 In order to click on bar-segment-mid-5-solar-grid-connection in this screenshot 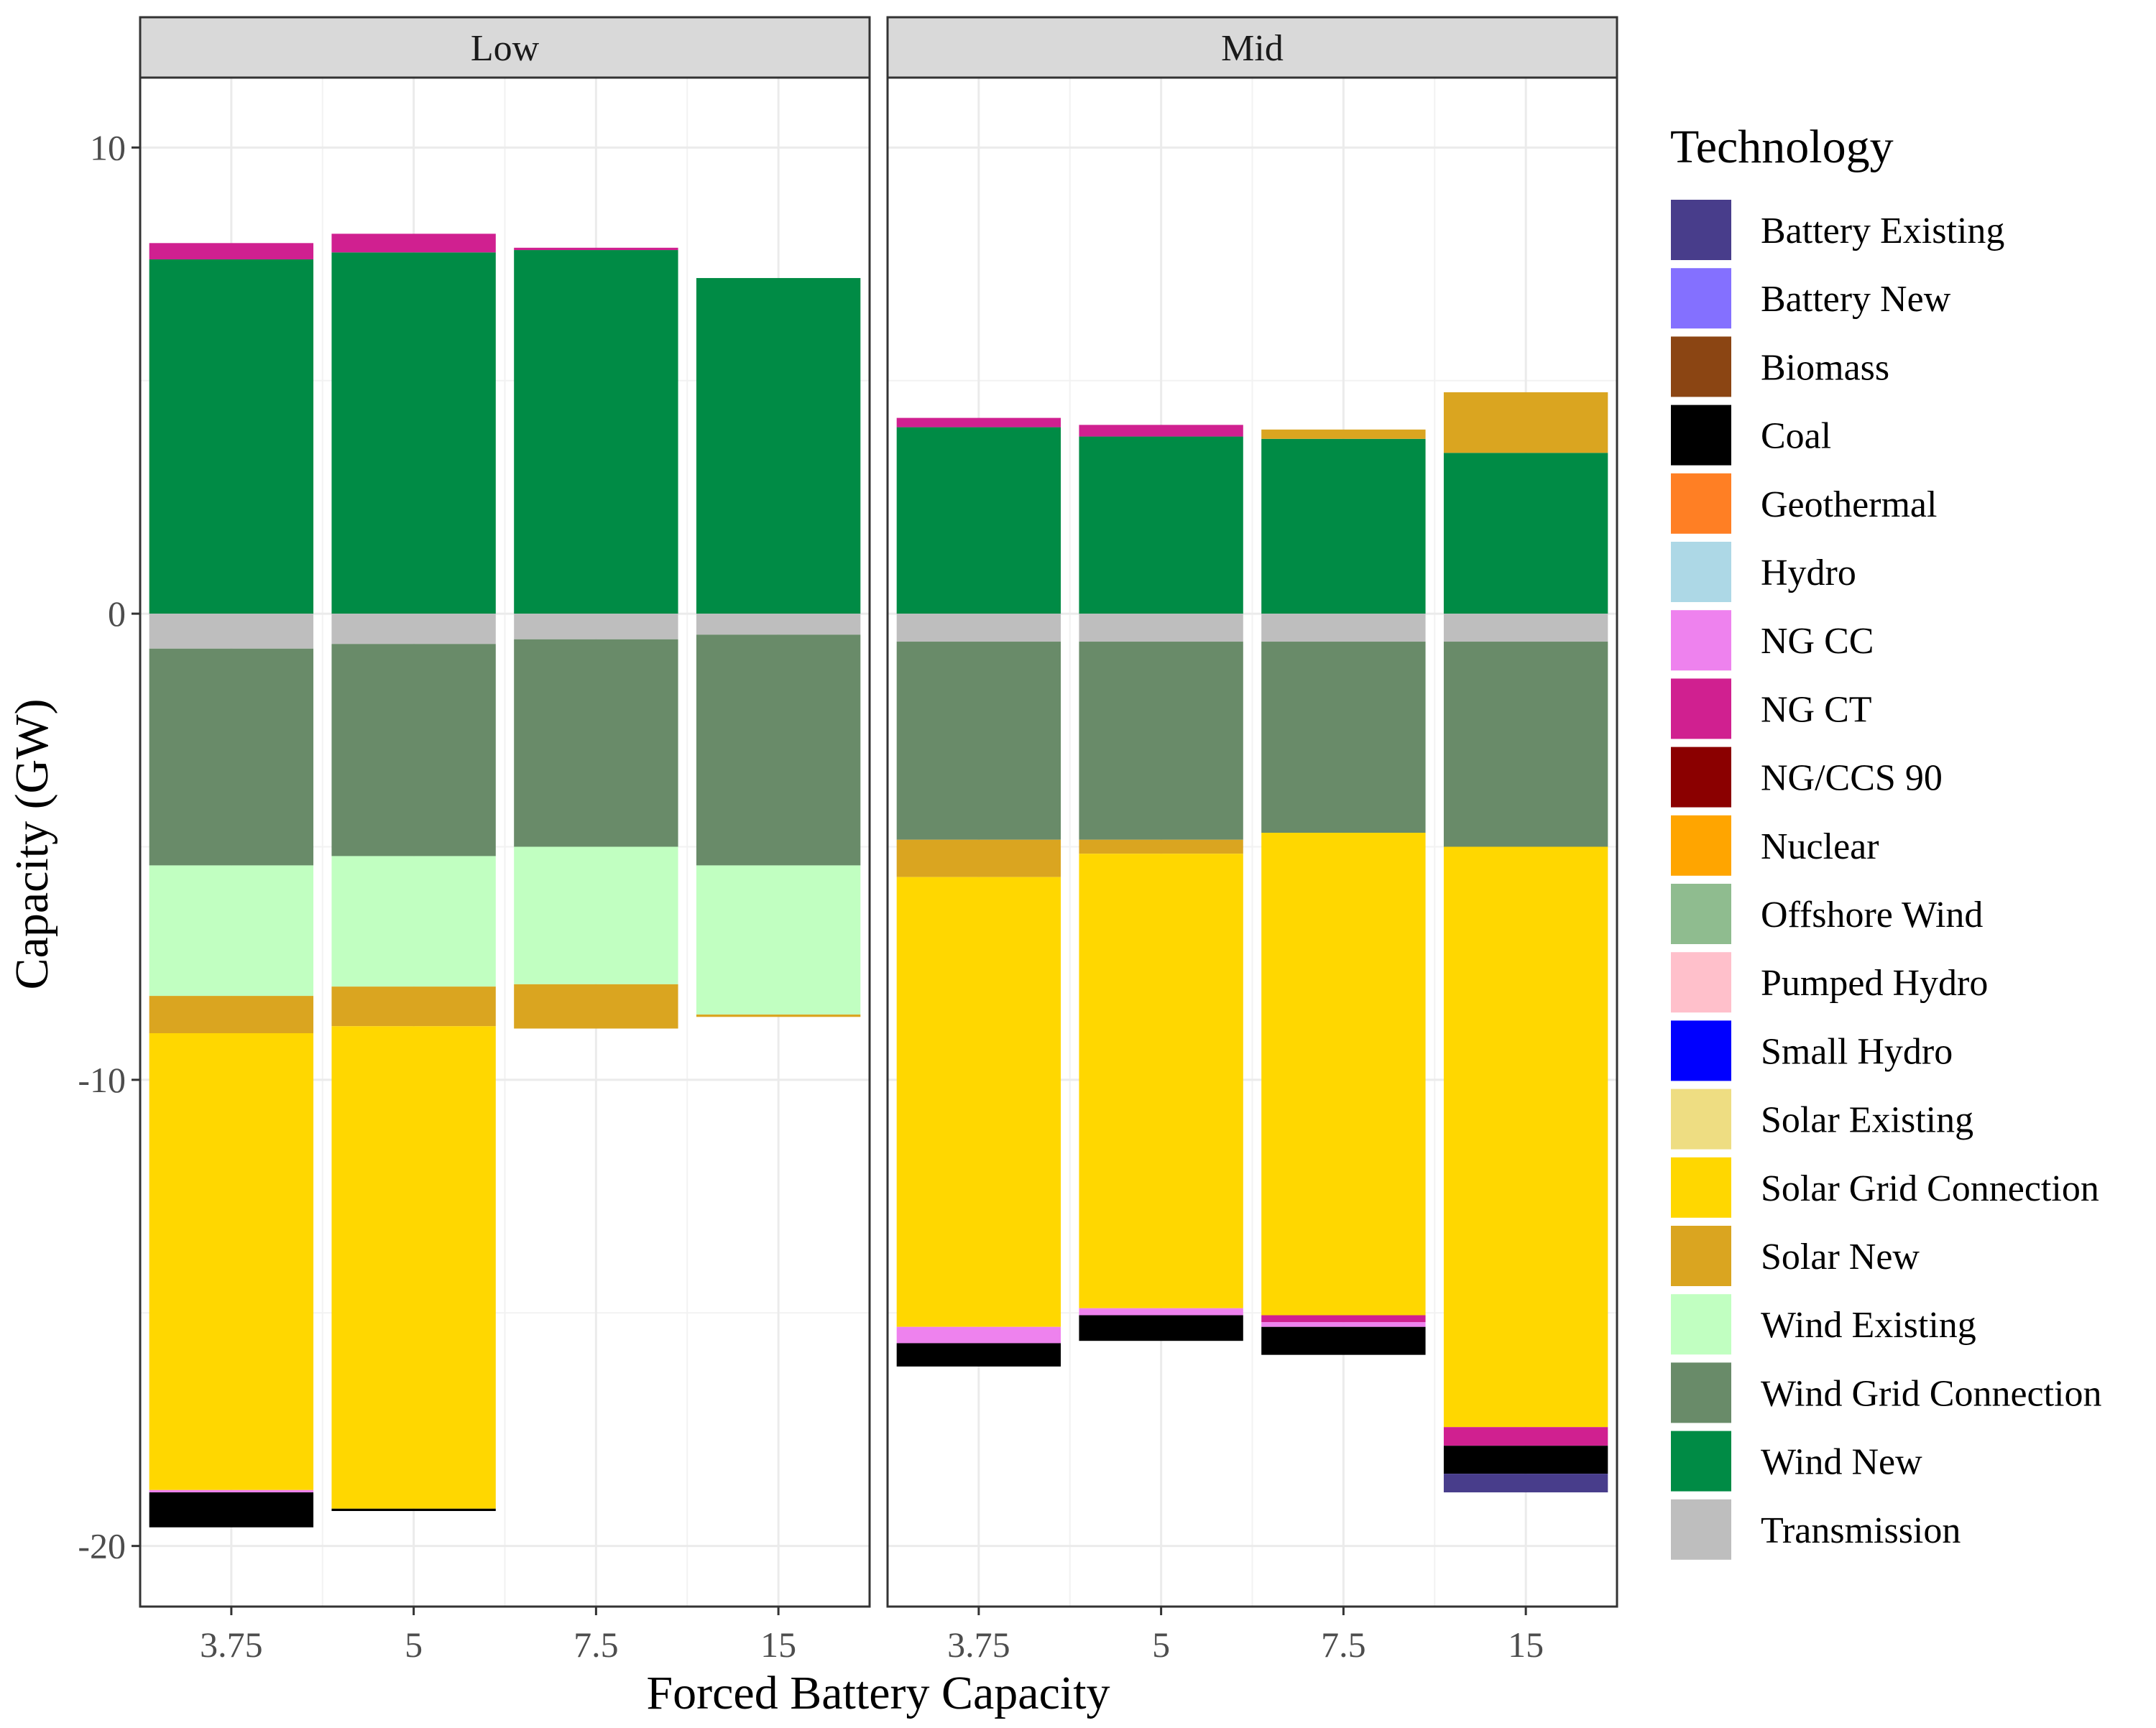, I will do `click(1161, 1081)`.